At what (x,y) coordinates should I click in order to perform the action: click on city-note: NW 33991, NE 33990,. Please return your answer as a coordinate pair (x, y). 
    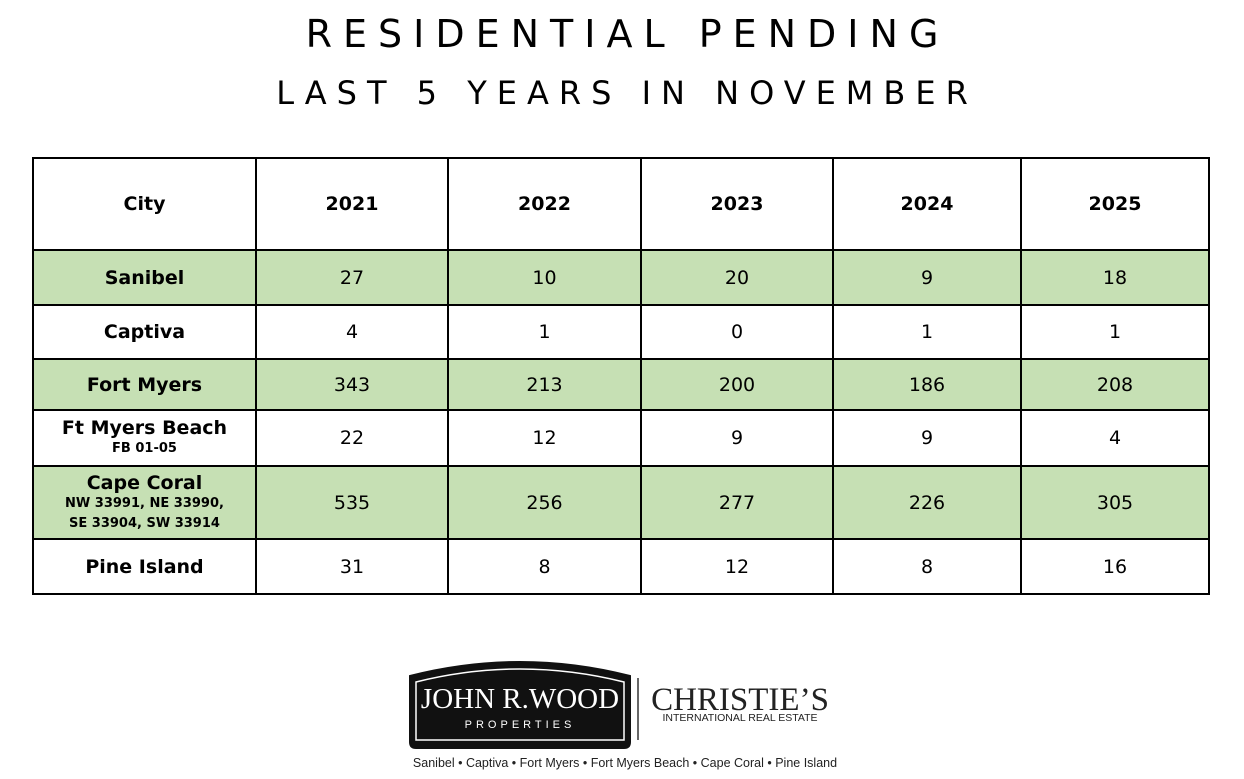
    Looking at the image, I should click on (144, 503).